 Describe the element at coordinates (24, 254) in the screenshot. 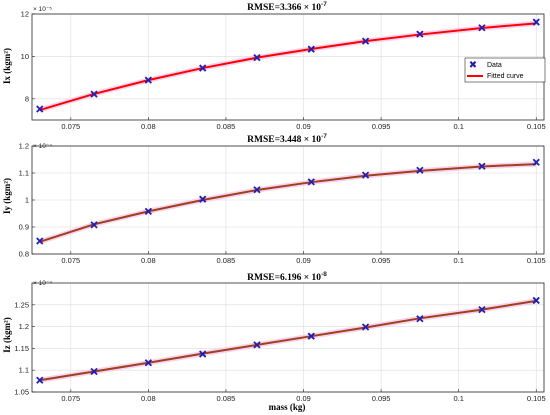

I see `y-tick-label: 0.8` at that location.